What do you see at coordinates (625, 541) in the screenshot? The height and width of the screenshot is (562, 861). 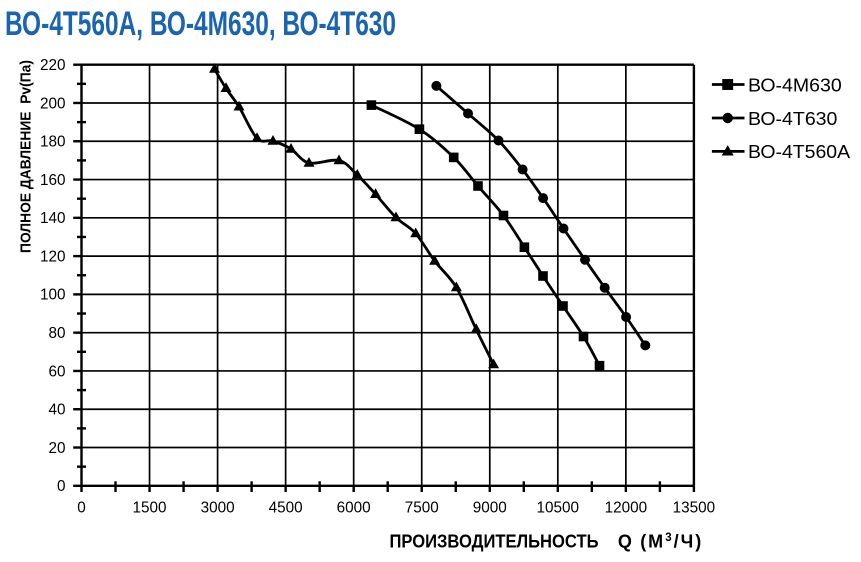 I see `svg-text: Q` at bounding box center [625, 541].